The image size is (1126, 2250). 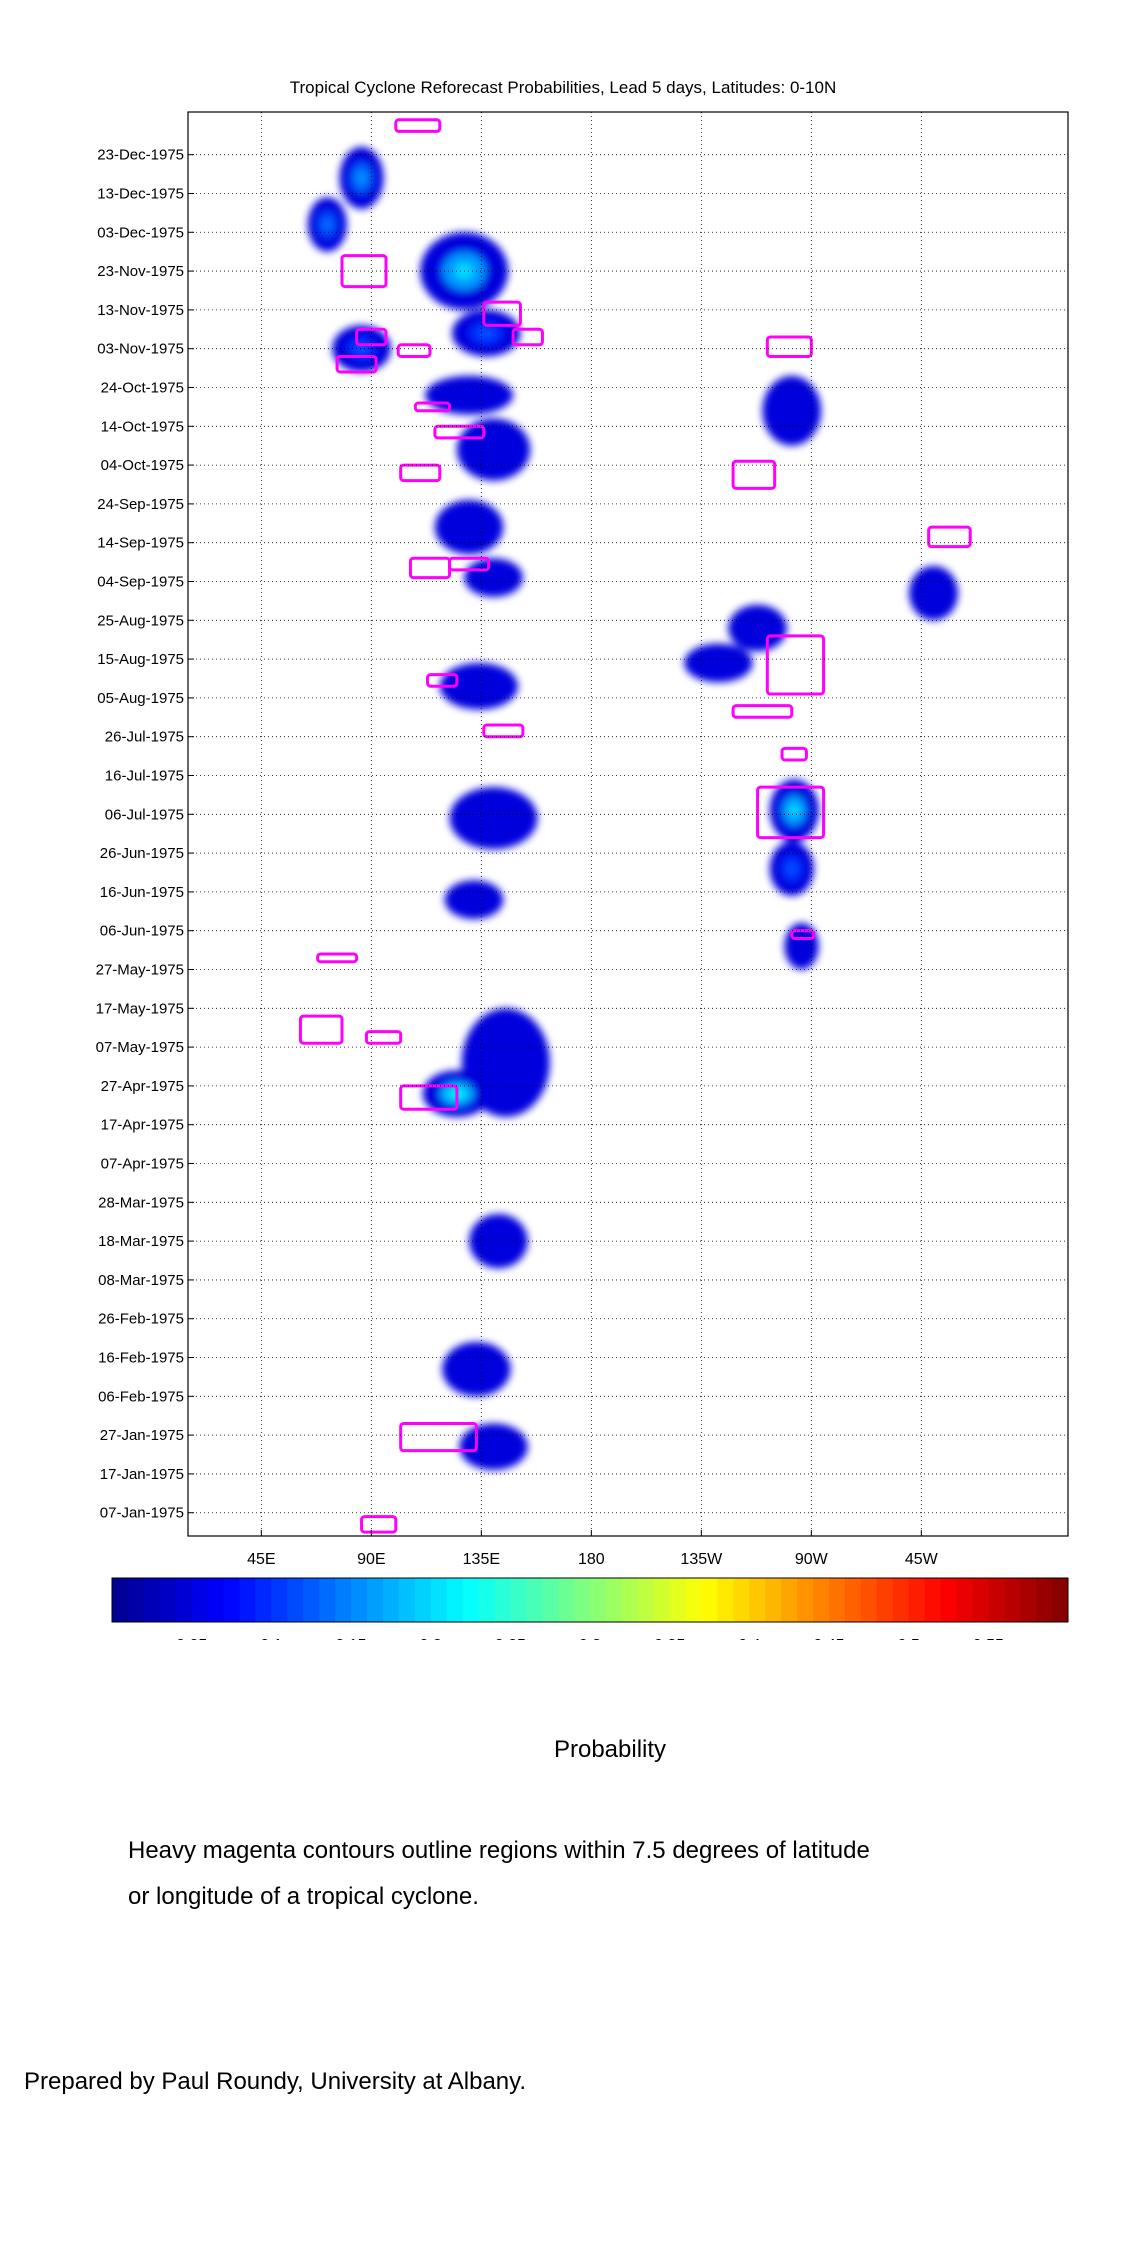 What do you see at coordinates (481, 1559) in the screenshot?
I see `x-tick-label: 135E` at bounding box center [481, 1559].